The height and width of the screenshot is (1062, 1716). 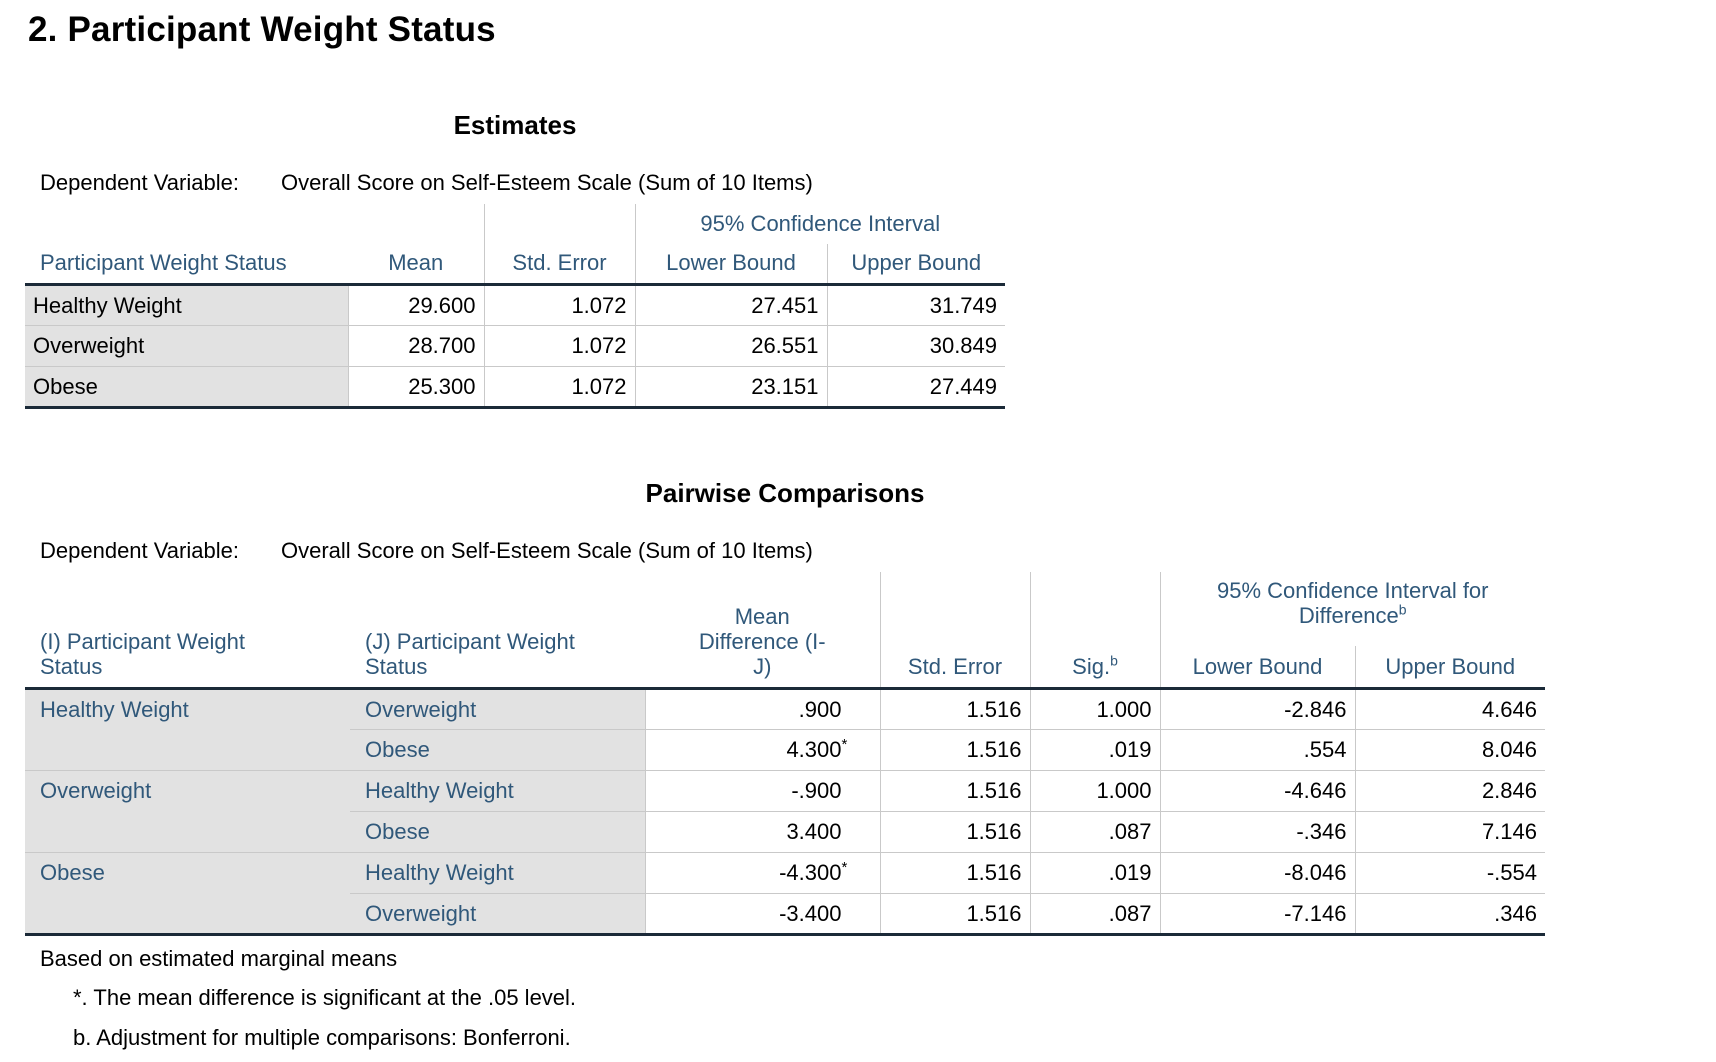 I want to click on pairwise-upper-bound-value: -.554, so click(x=1450, y=873).